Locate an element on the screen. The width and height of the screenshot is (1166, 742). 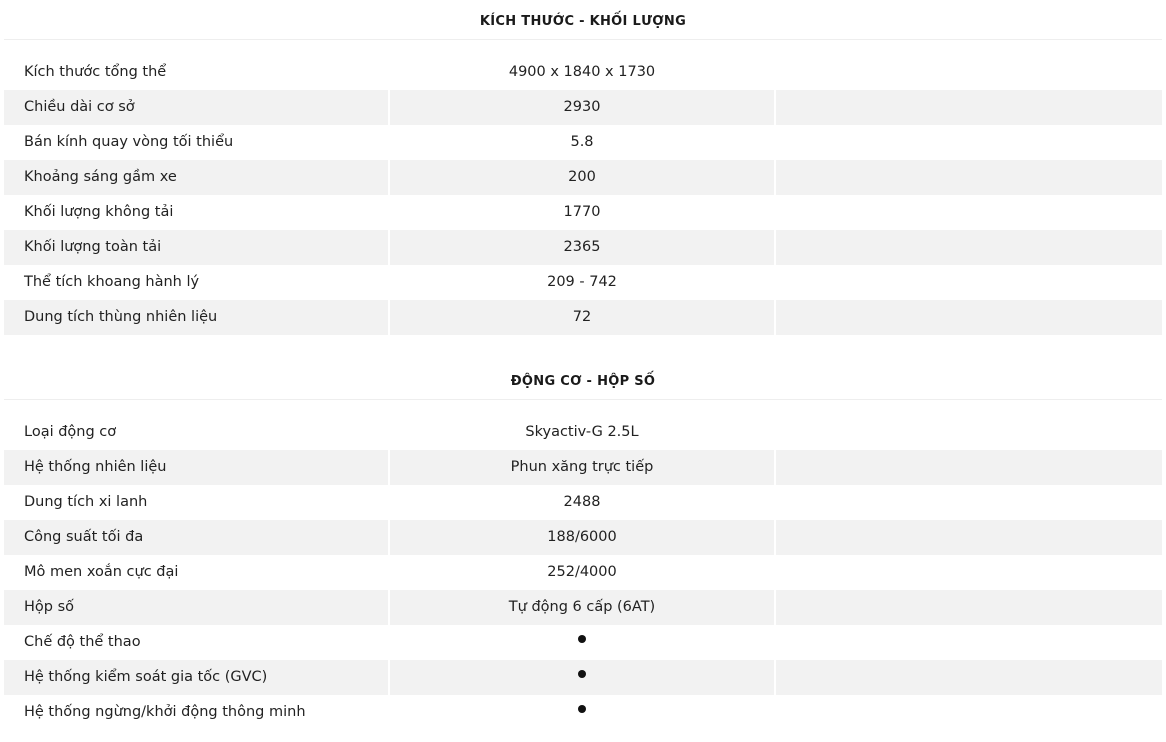
table-row: Chiều dài cơ sở 2930 is located at coordinates (583, 107).